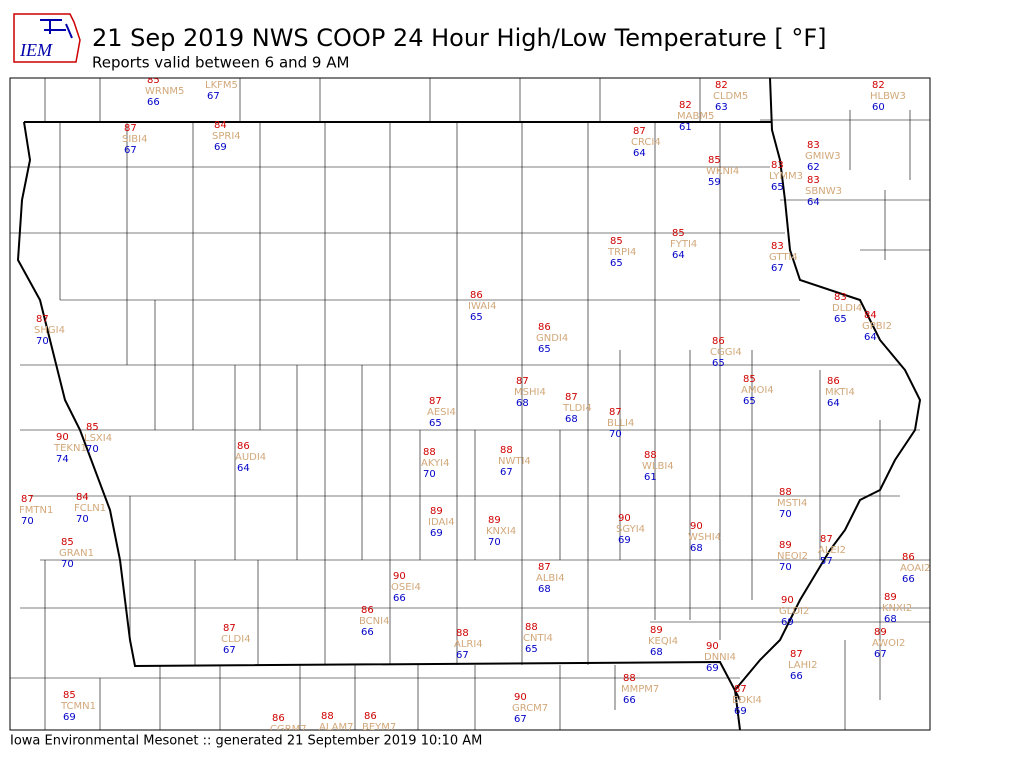  I want to click on station-id: IWAI4, so click(482, 306).